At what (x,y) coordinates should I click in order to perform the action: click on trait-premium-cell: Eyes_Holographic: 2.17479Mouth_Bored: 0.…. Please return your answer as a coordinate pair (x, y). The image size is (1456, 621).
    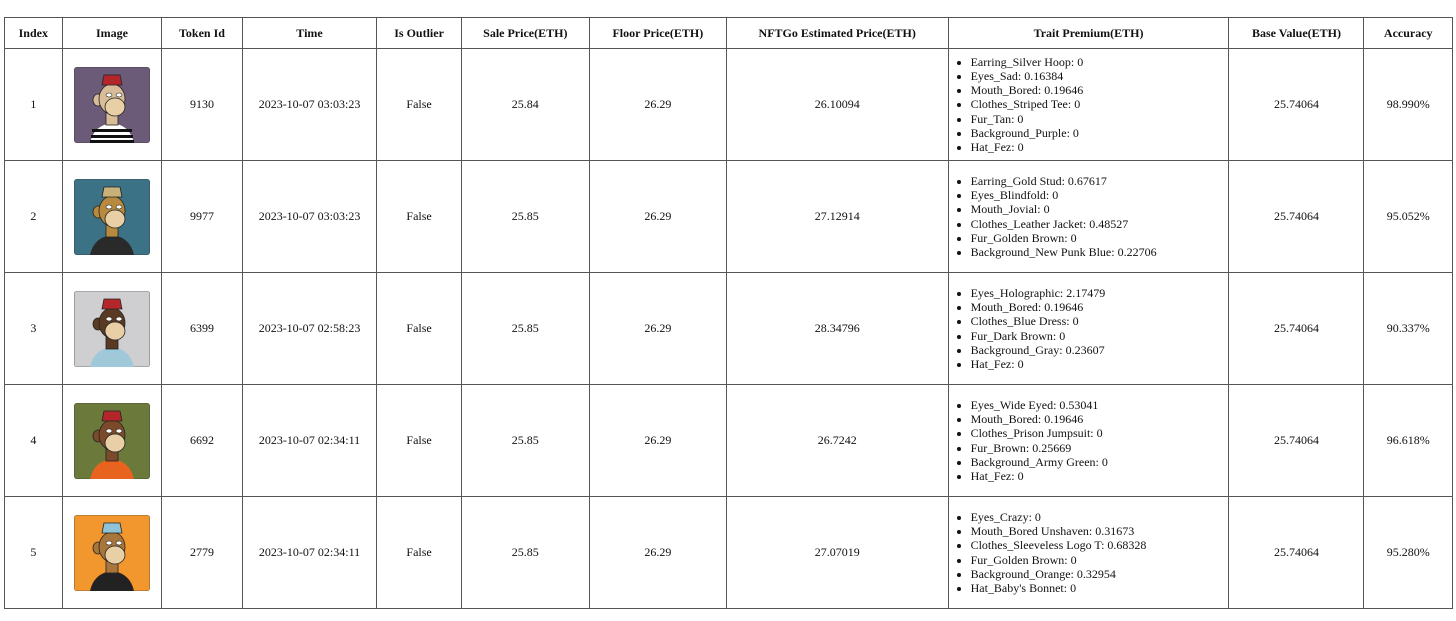
    Looking at the image, I should click on (1088, 328).